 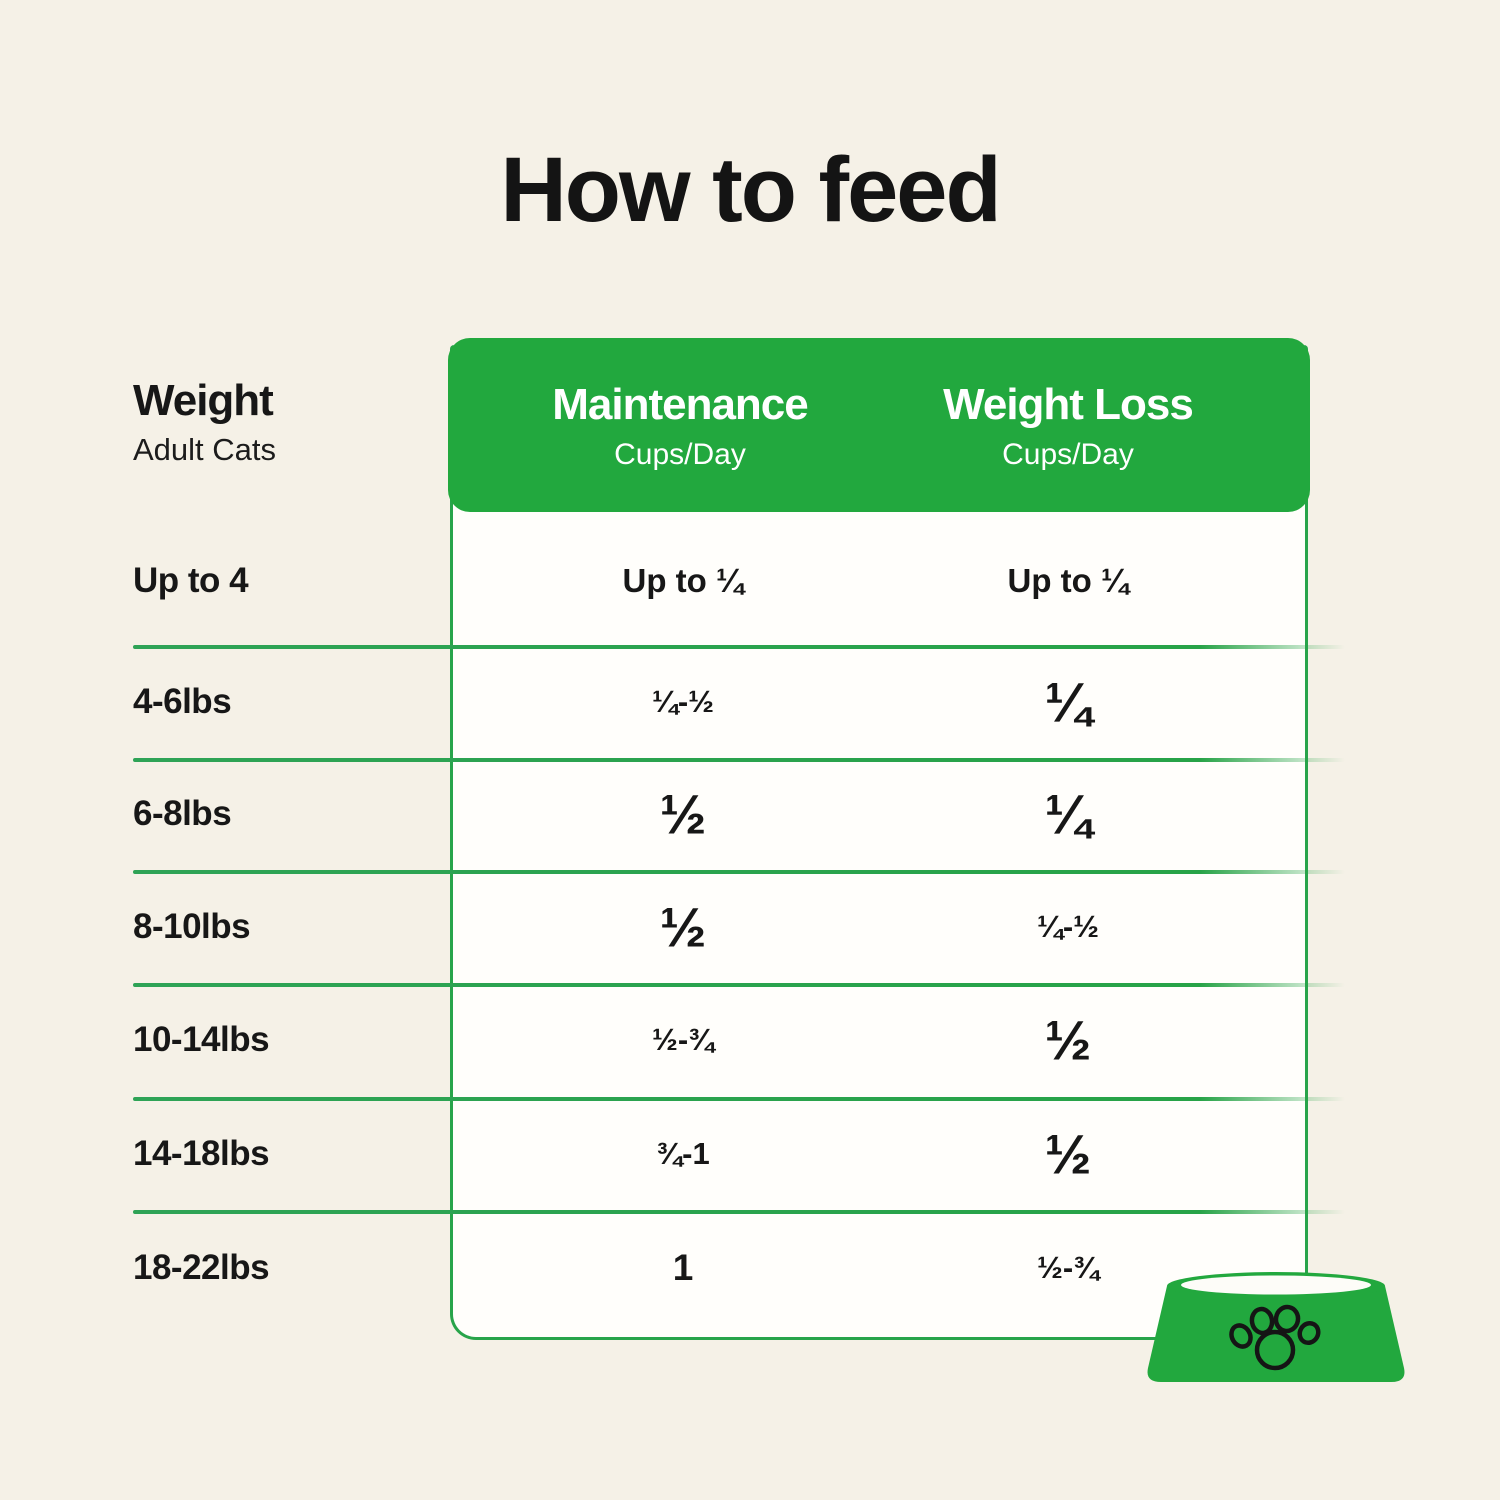 I want to click on table-row: 10-14lbs ½-¾ ½, so click(x=750, y=1040).